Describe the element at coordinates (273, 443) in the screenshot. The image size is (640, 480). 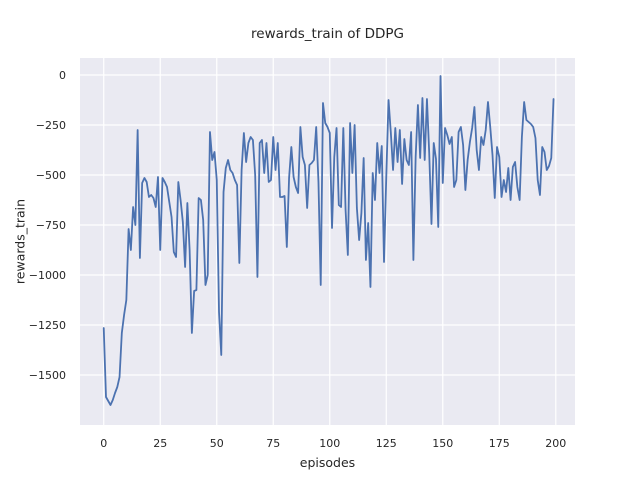
I see `x-tick-label: 75` at that location.